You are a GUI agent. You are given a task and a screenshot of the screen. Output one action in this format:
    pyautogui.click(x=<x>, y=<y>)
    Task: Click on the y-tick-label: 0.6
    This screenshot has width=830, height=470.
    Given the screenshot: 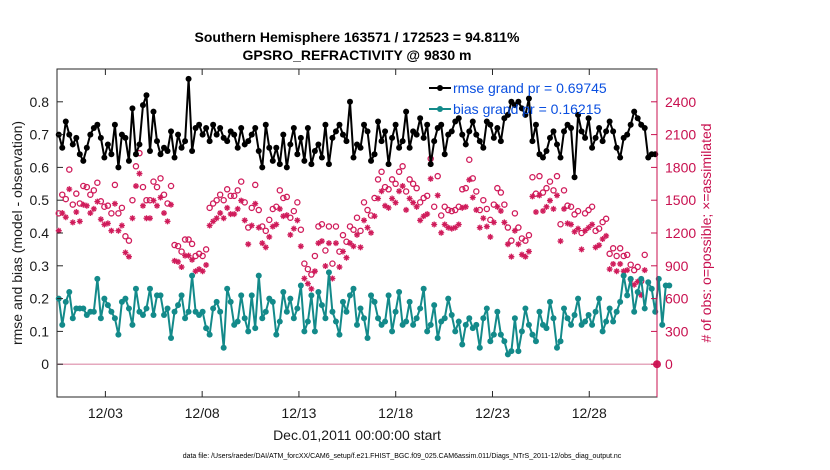 What is the action you would take?
    pyautogui.click(x=40, y=167)
    